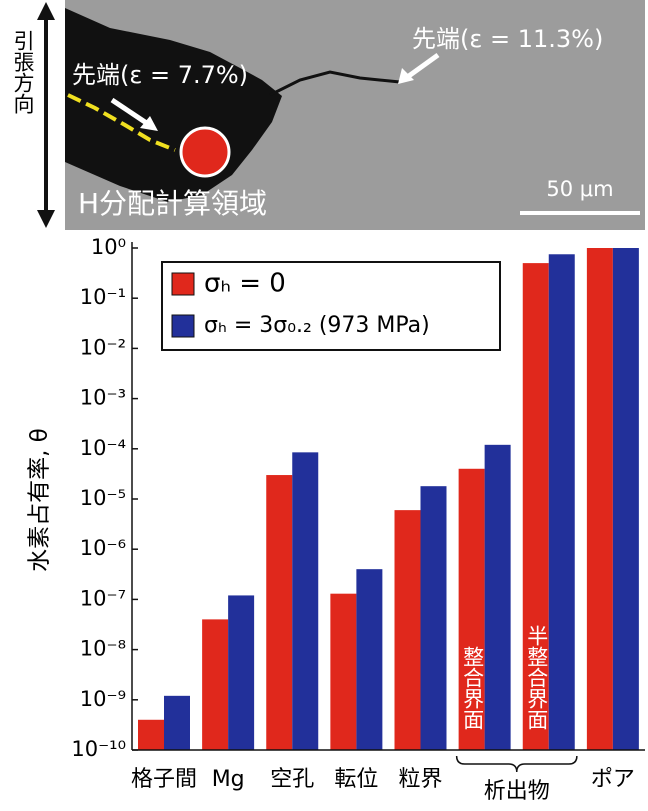 The height and width of the screenshot is (811, 648). What do you see at coordinates (160, 75) in the screenshot?
I see `tip-label: 先端(ε = 7.7%)` at bounding box center [160, 75].